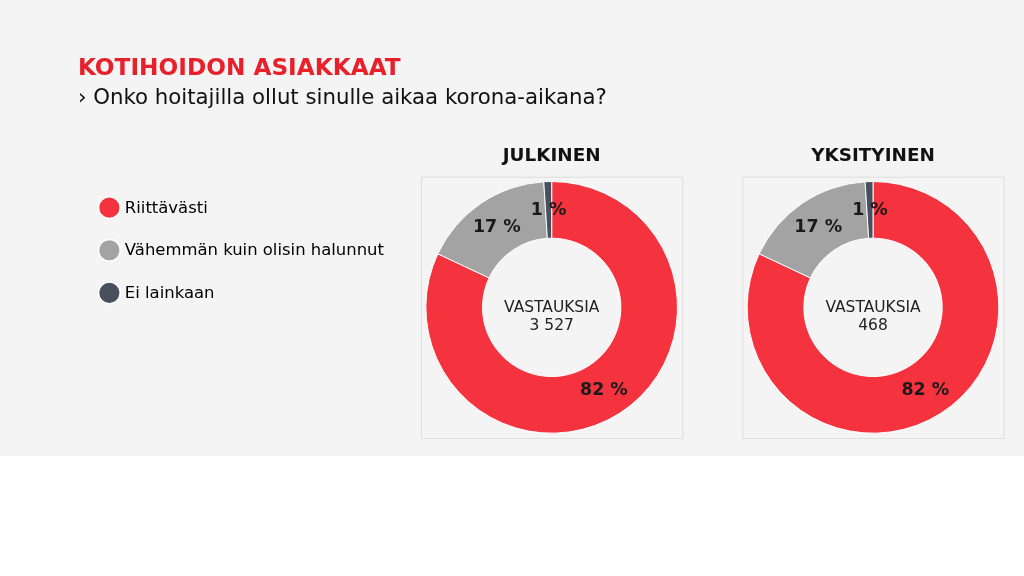  What do you see at coordinates (872, 155) in the screenshot?
I see `text: YKSITYINEN` at bounding box center [872, 155].